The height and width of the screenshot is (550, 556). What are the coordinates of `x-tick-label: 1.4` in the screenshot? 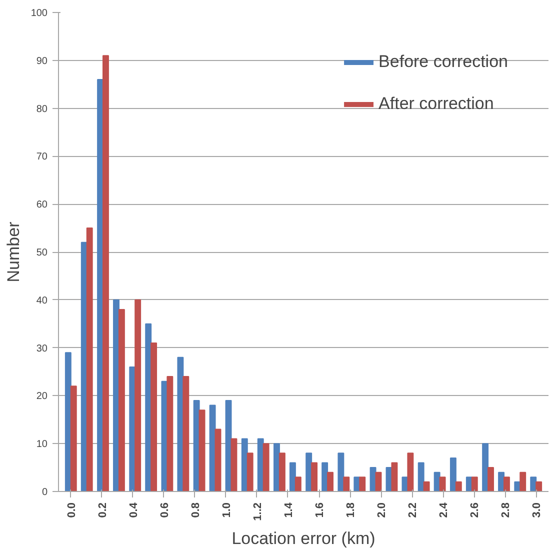 It's located at (288, 510).